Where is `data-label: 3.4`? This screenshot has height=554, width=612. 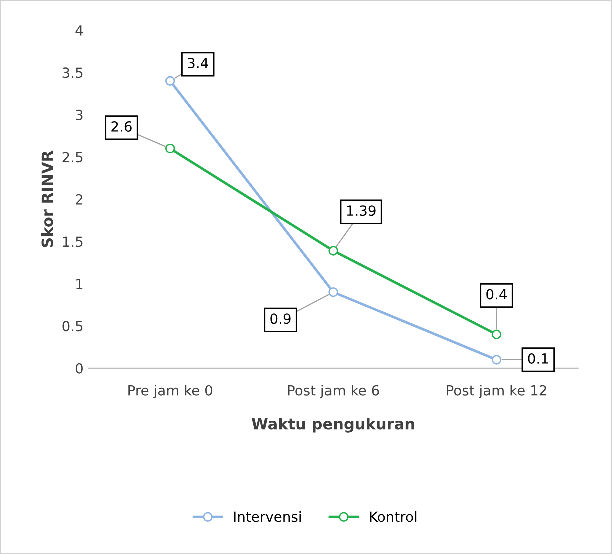
data-label: 3.4 is located at coordinates (198, 63).